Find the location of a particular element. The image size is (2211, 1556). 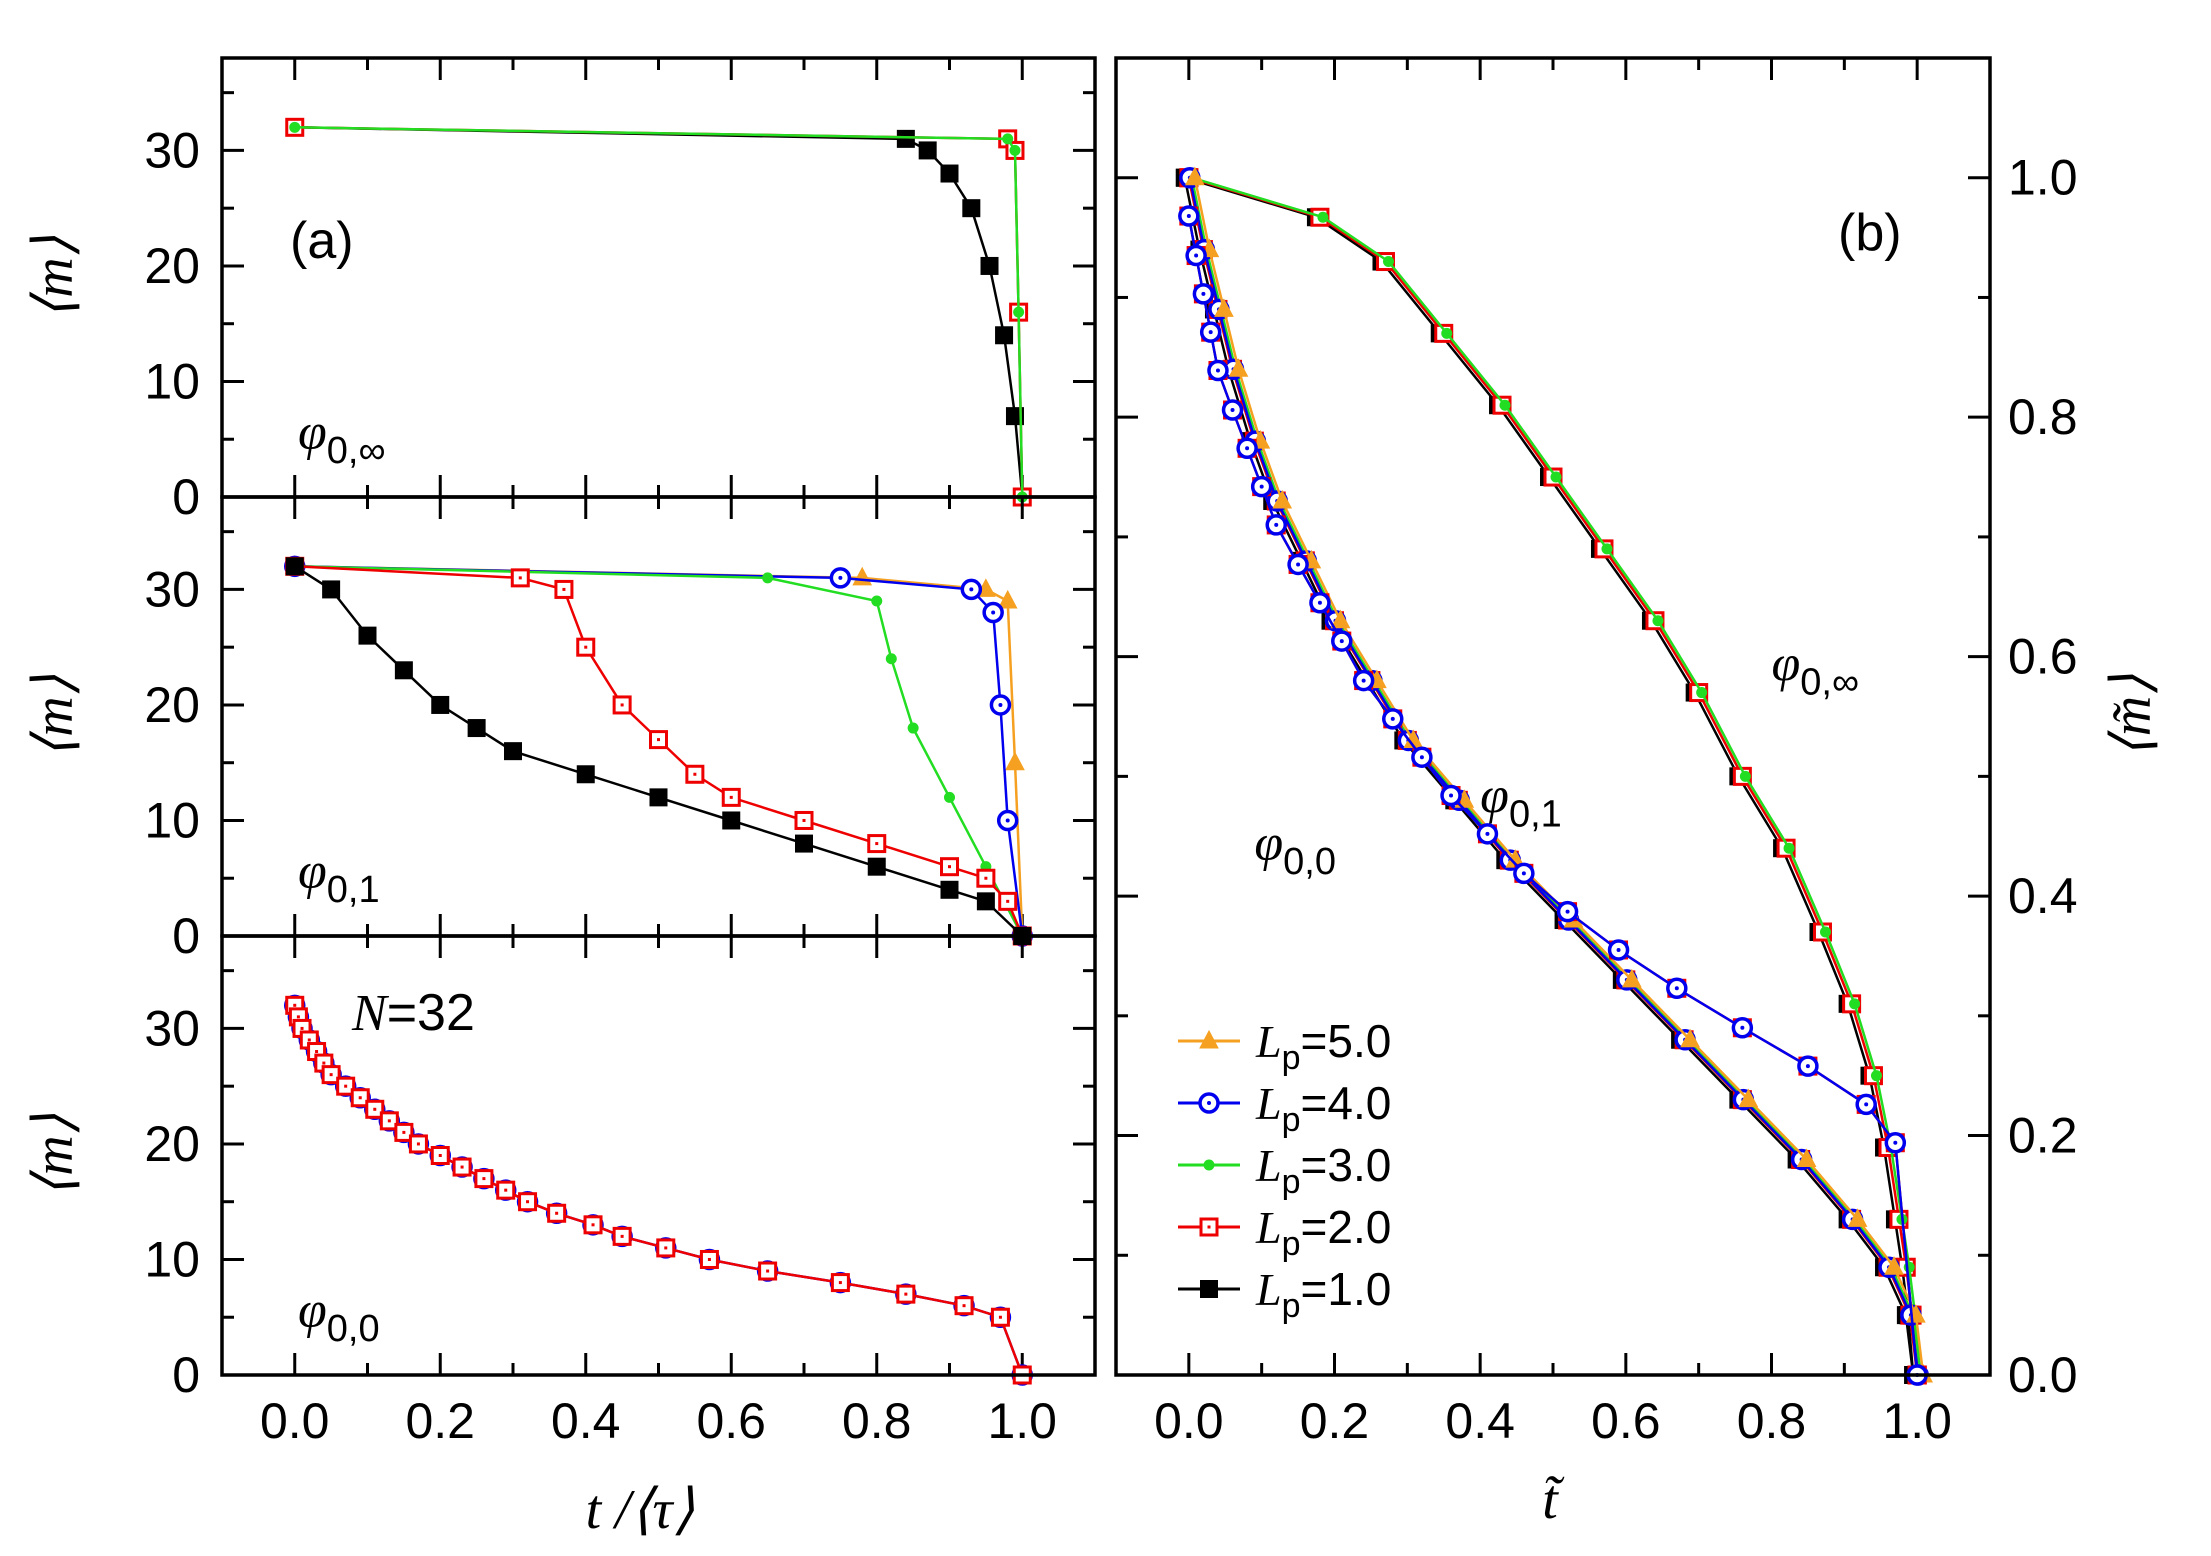

b-zero-Lp-4-0-point-14-center is located at coordinates (1421, 757).